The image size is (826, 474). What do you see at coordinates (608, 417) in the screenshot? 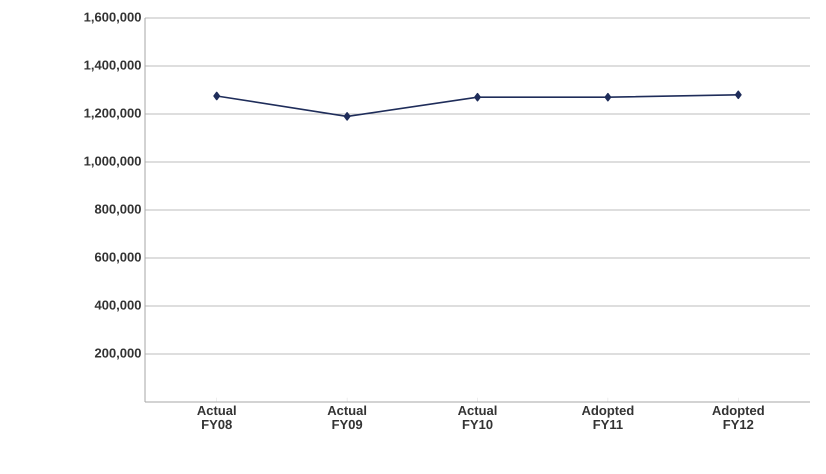
I see `x-tick-label: Adopted FY11` at bounding box center [608, 417].